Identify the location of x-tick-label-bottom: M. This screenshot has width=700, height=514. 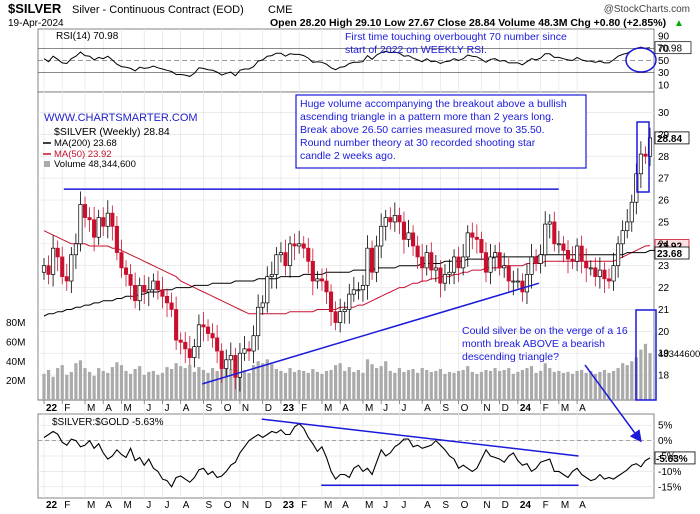
(328, 505).